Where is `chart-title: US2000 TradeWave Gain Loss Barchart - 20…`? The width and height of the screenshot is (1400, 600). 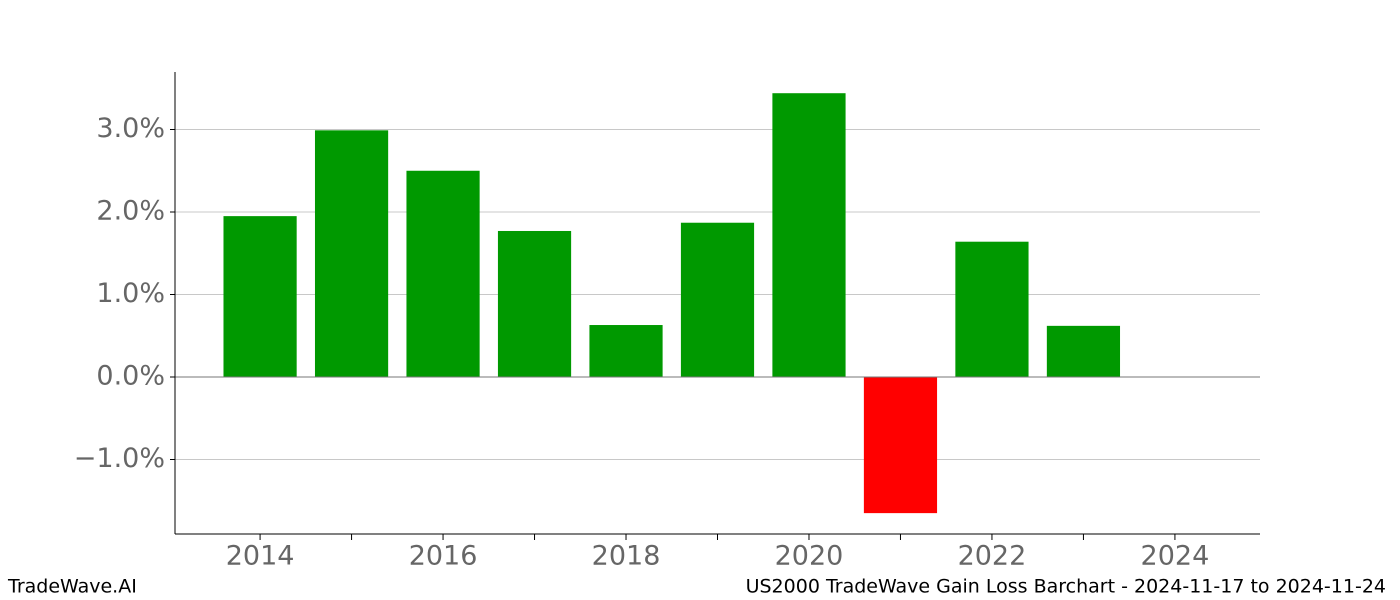 chart-title: US2000 TradeWave Gain Loss Barchart - 20… is located at coordinates (1066, 587).